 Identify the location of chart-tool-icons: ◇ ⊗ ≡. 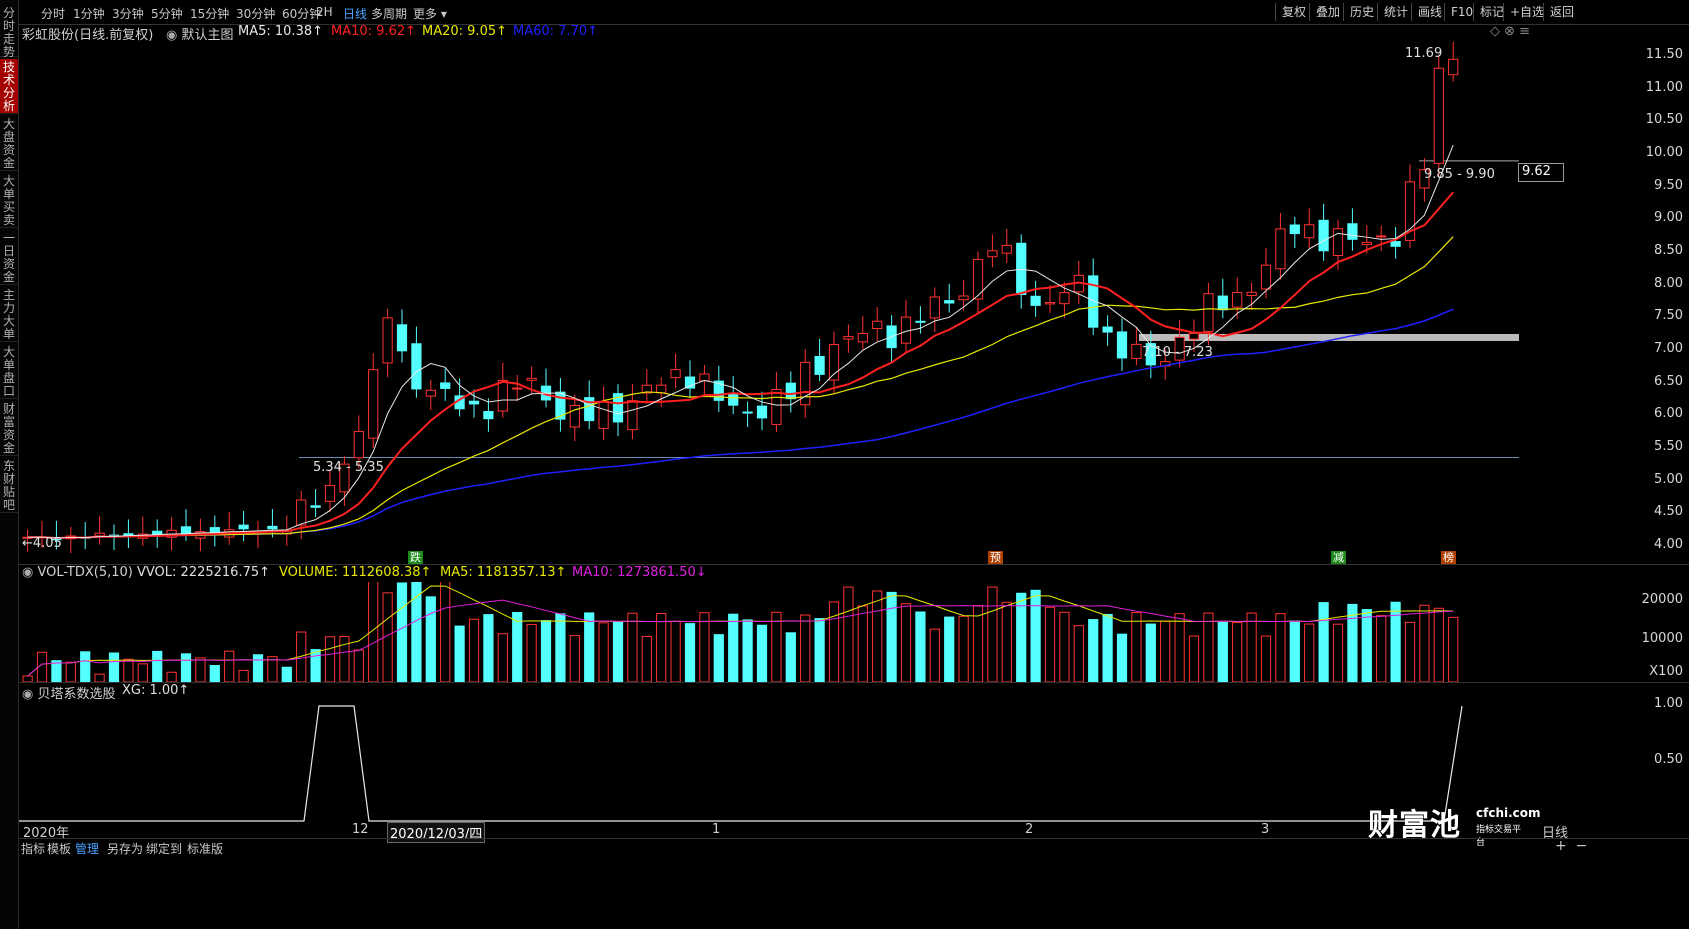
(1510, 31).